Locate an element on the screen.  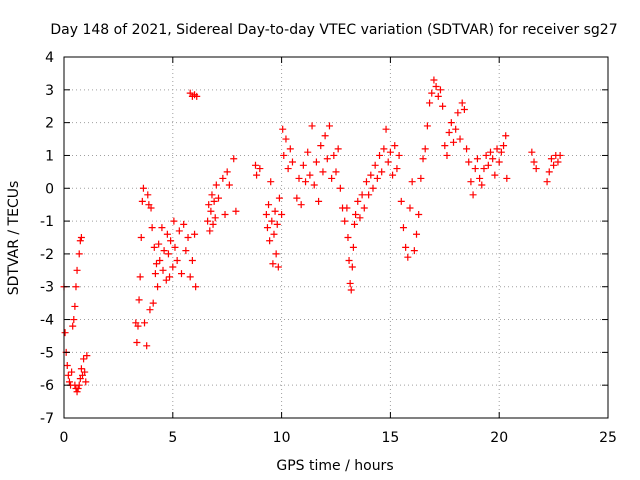
x-tick-label: 15 is located at coordinates (390, 438).